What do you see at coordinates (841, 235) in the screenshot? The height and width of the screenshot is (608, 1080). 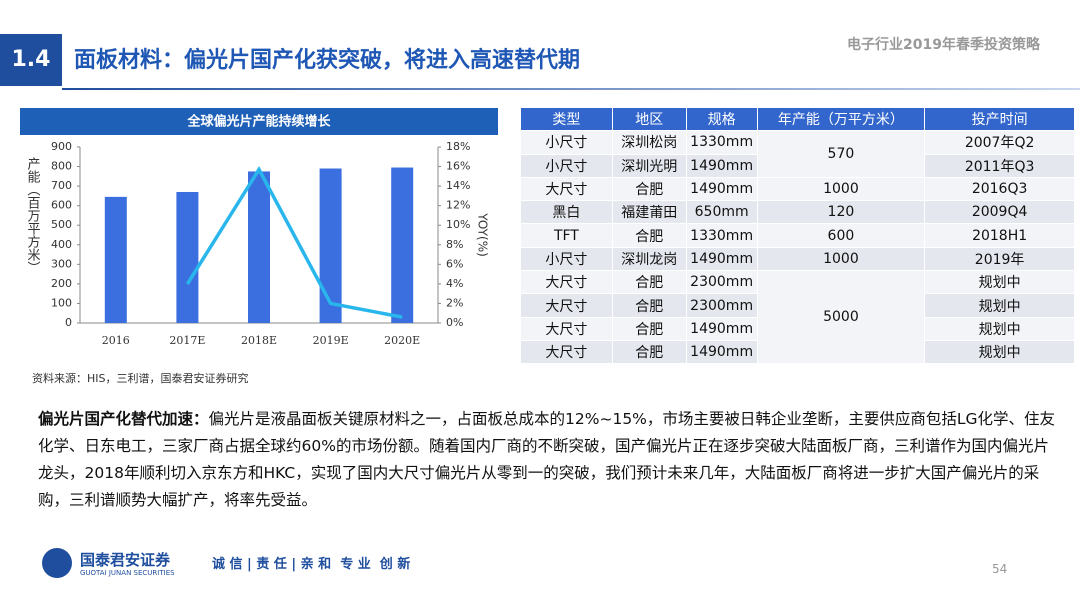 I see `cell-capacity: 600` at bounding box center [841, 235].